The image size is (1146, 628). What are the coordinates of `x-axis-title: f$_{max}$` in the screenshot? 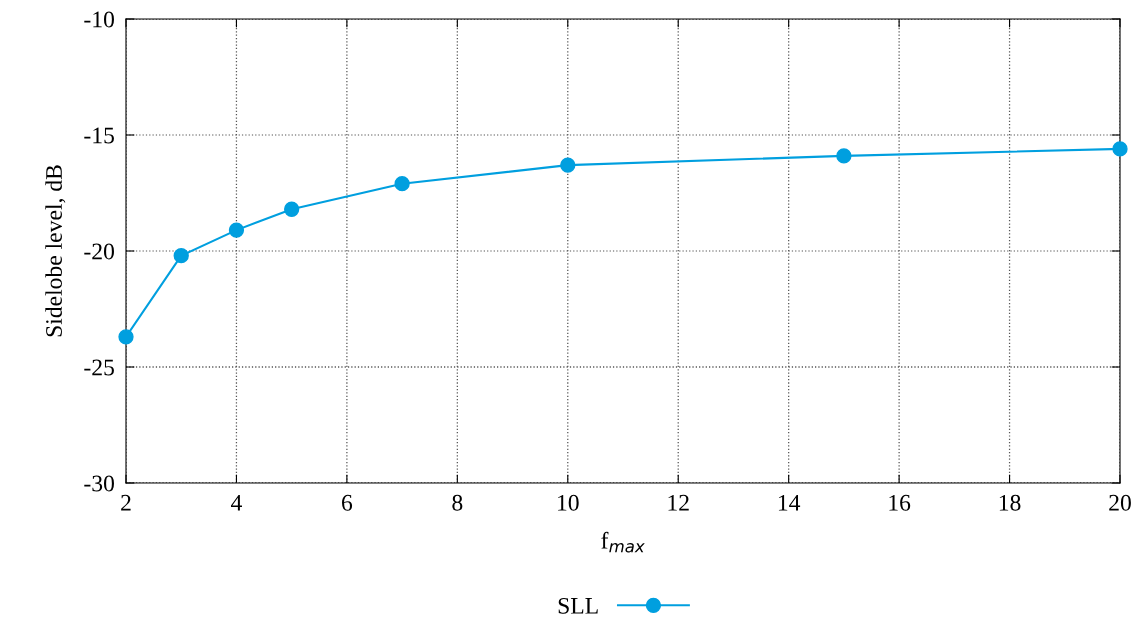 It's located at (623, 542).